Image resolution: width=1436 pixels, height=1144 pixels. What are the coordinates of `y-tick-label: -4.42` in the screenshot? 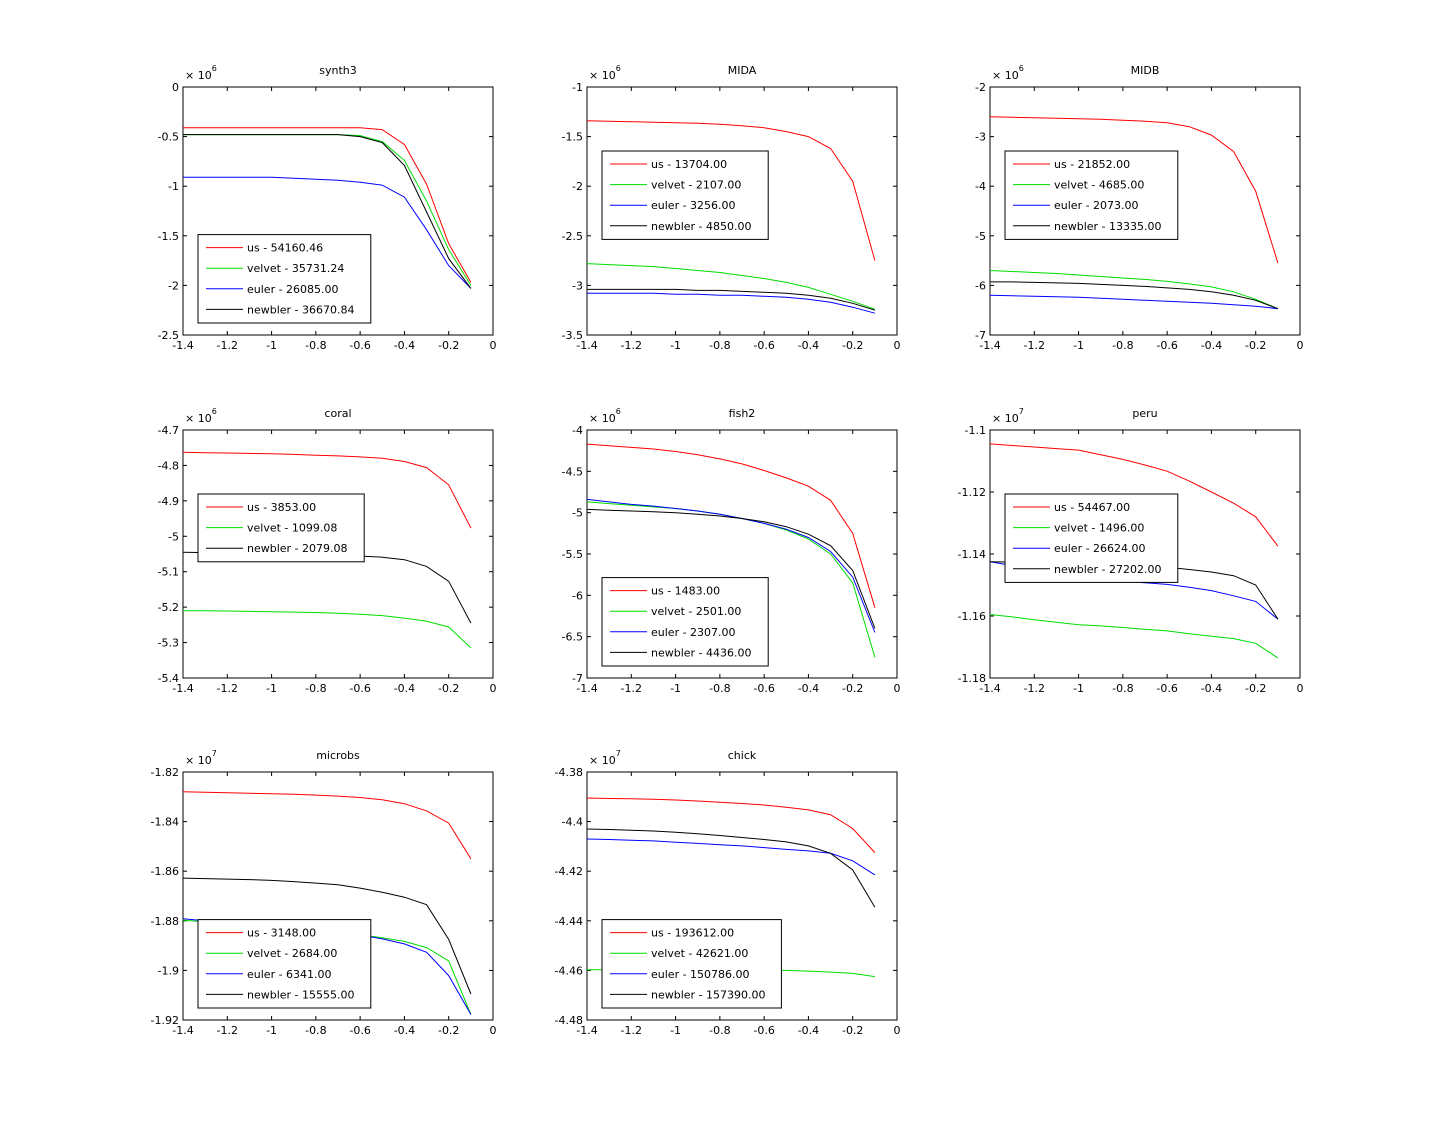 It's located at (569, 871).